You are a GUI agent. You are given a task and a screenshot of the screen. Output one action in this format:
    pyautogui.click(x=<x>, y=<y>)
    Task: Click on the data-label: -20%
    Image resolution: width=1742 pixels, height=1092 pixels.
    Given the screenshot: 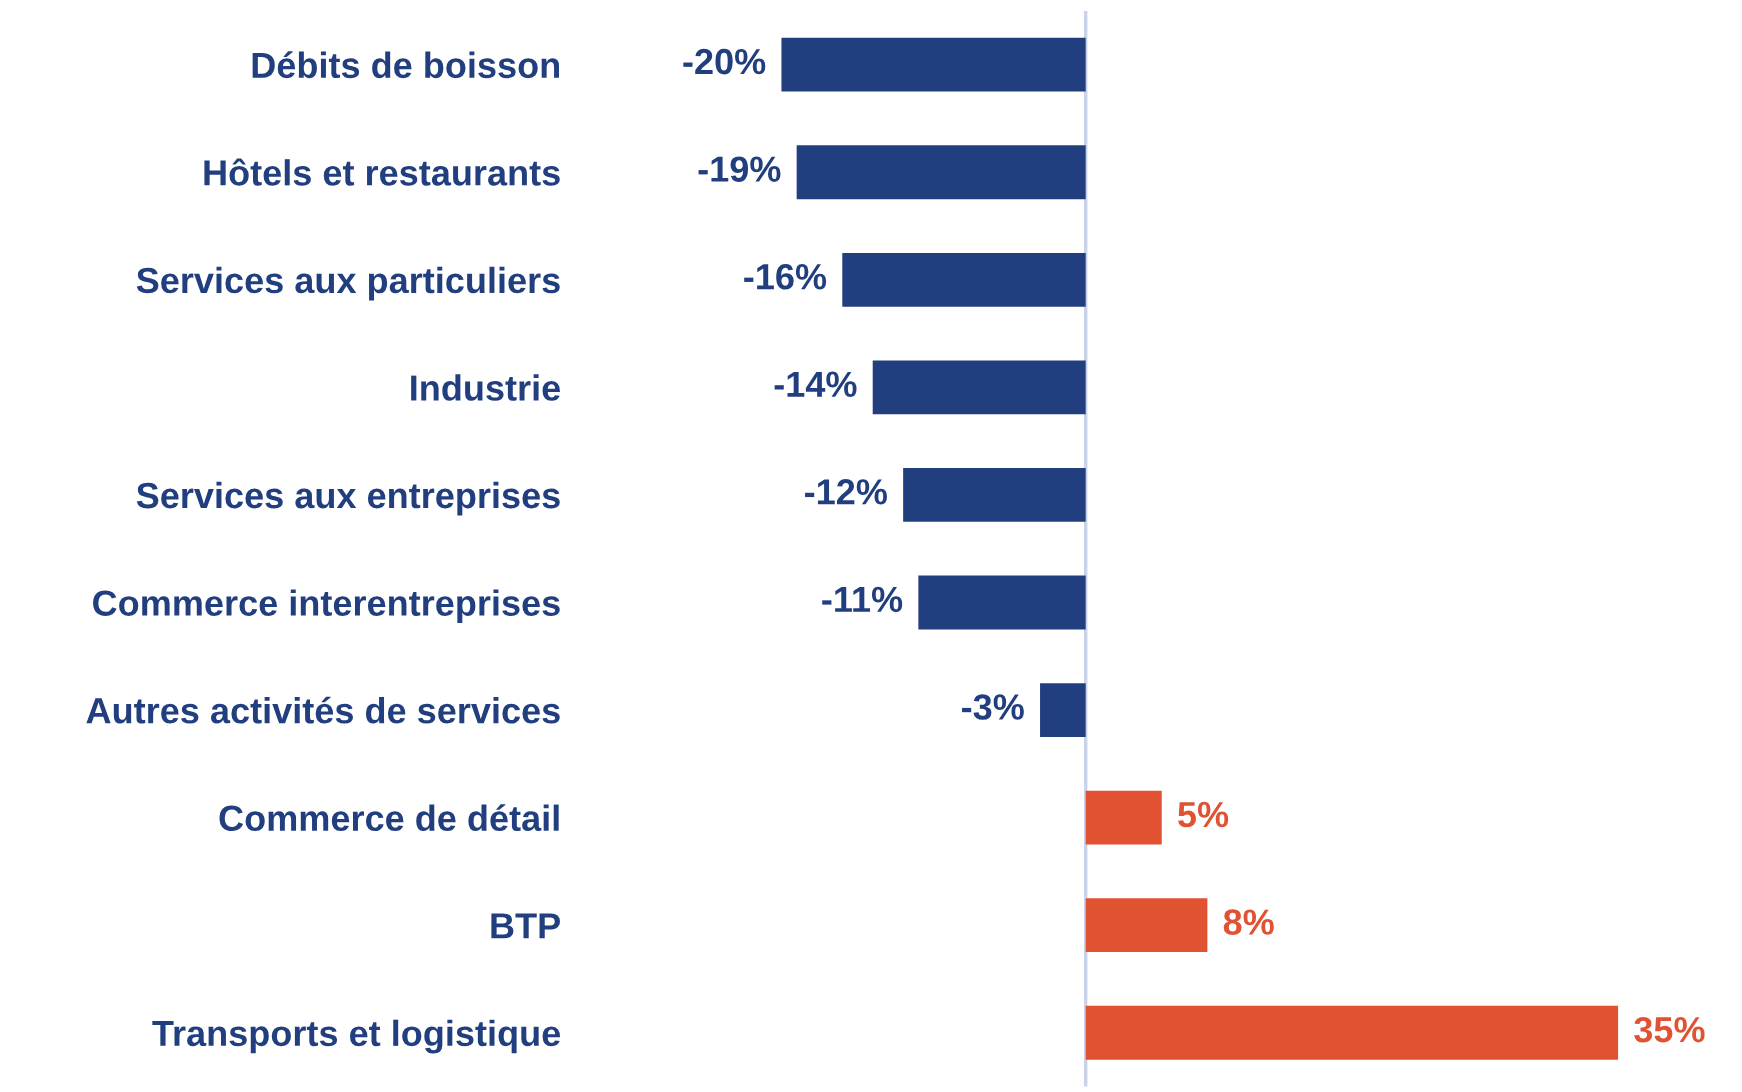 What is the action you would take?
    pyautogui.click(x=724, y=61)
    